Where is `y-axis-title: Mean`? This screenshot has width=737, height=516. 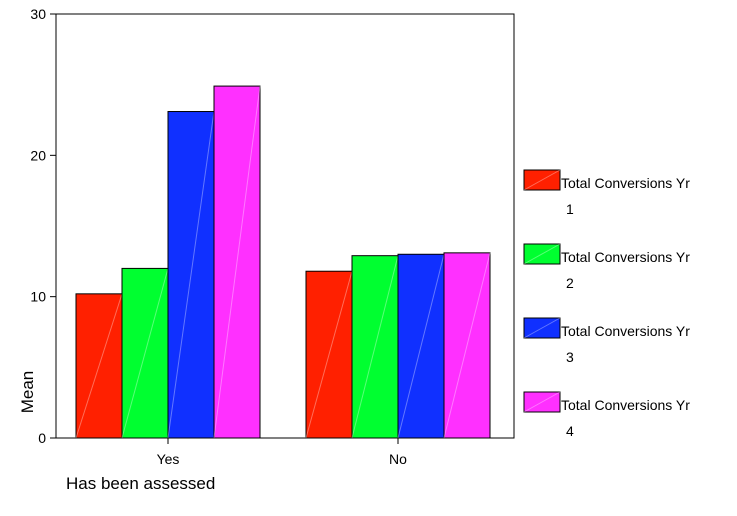 y-axis-title: Mean is located at coordinates (27, 392).